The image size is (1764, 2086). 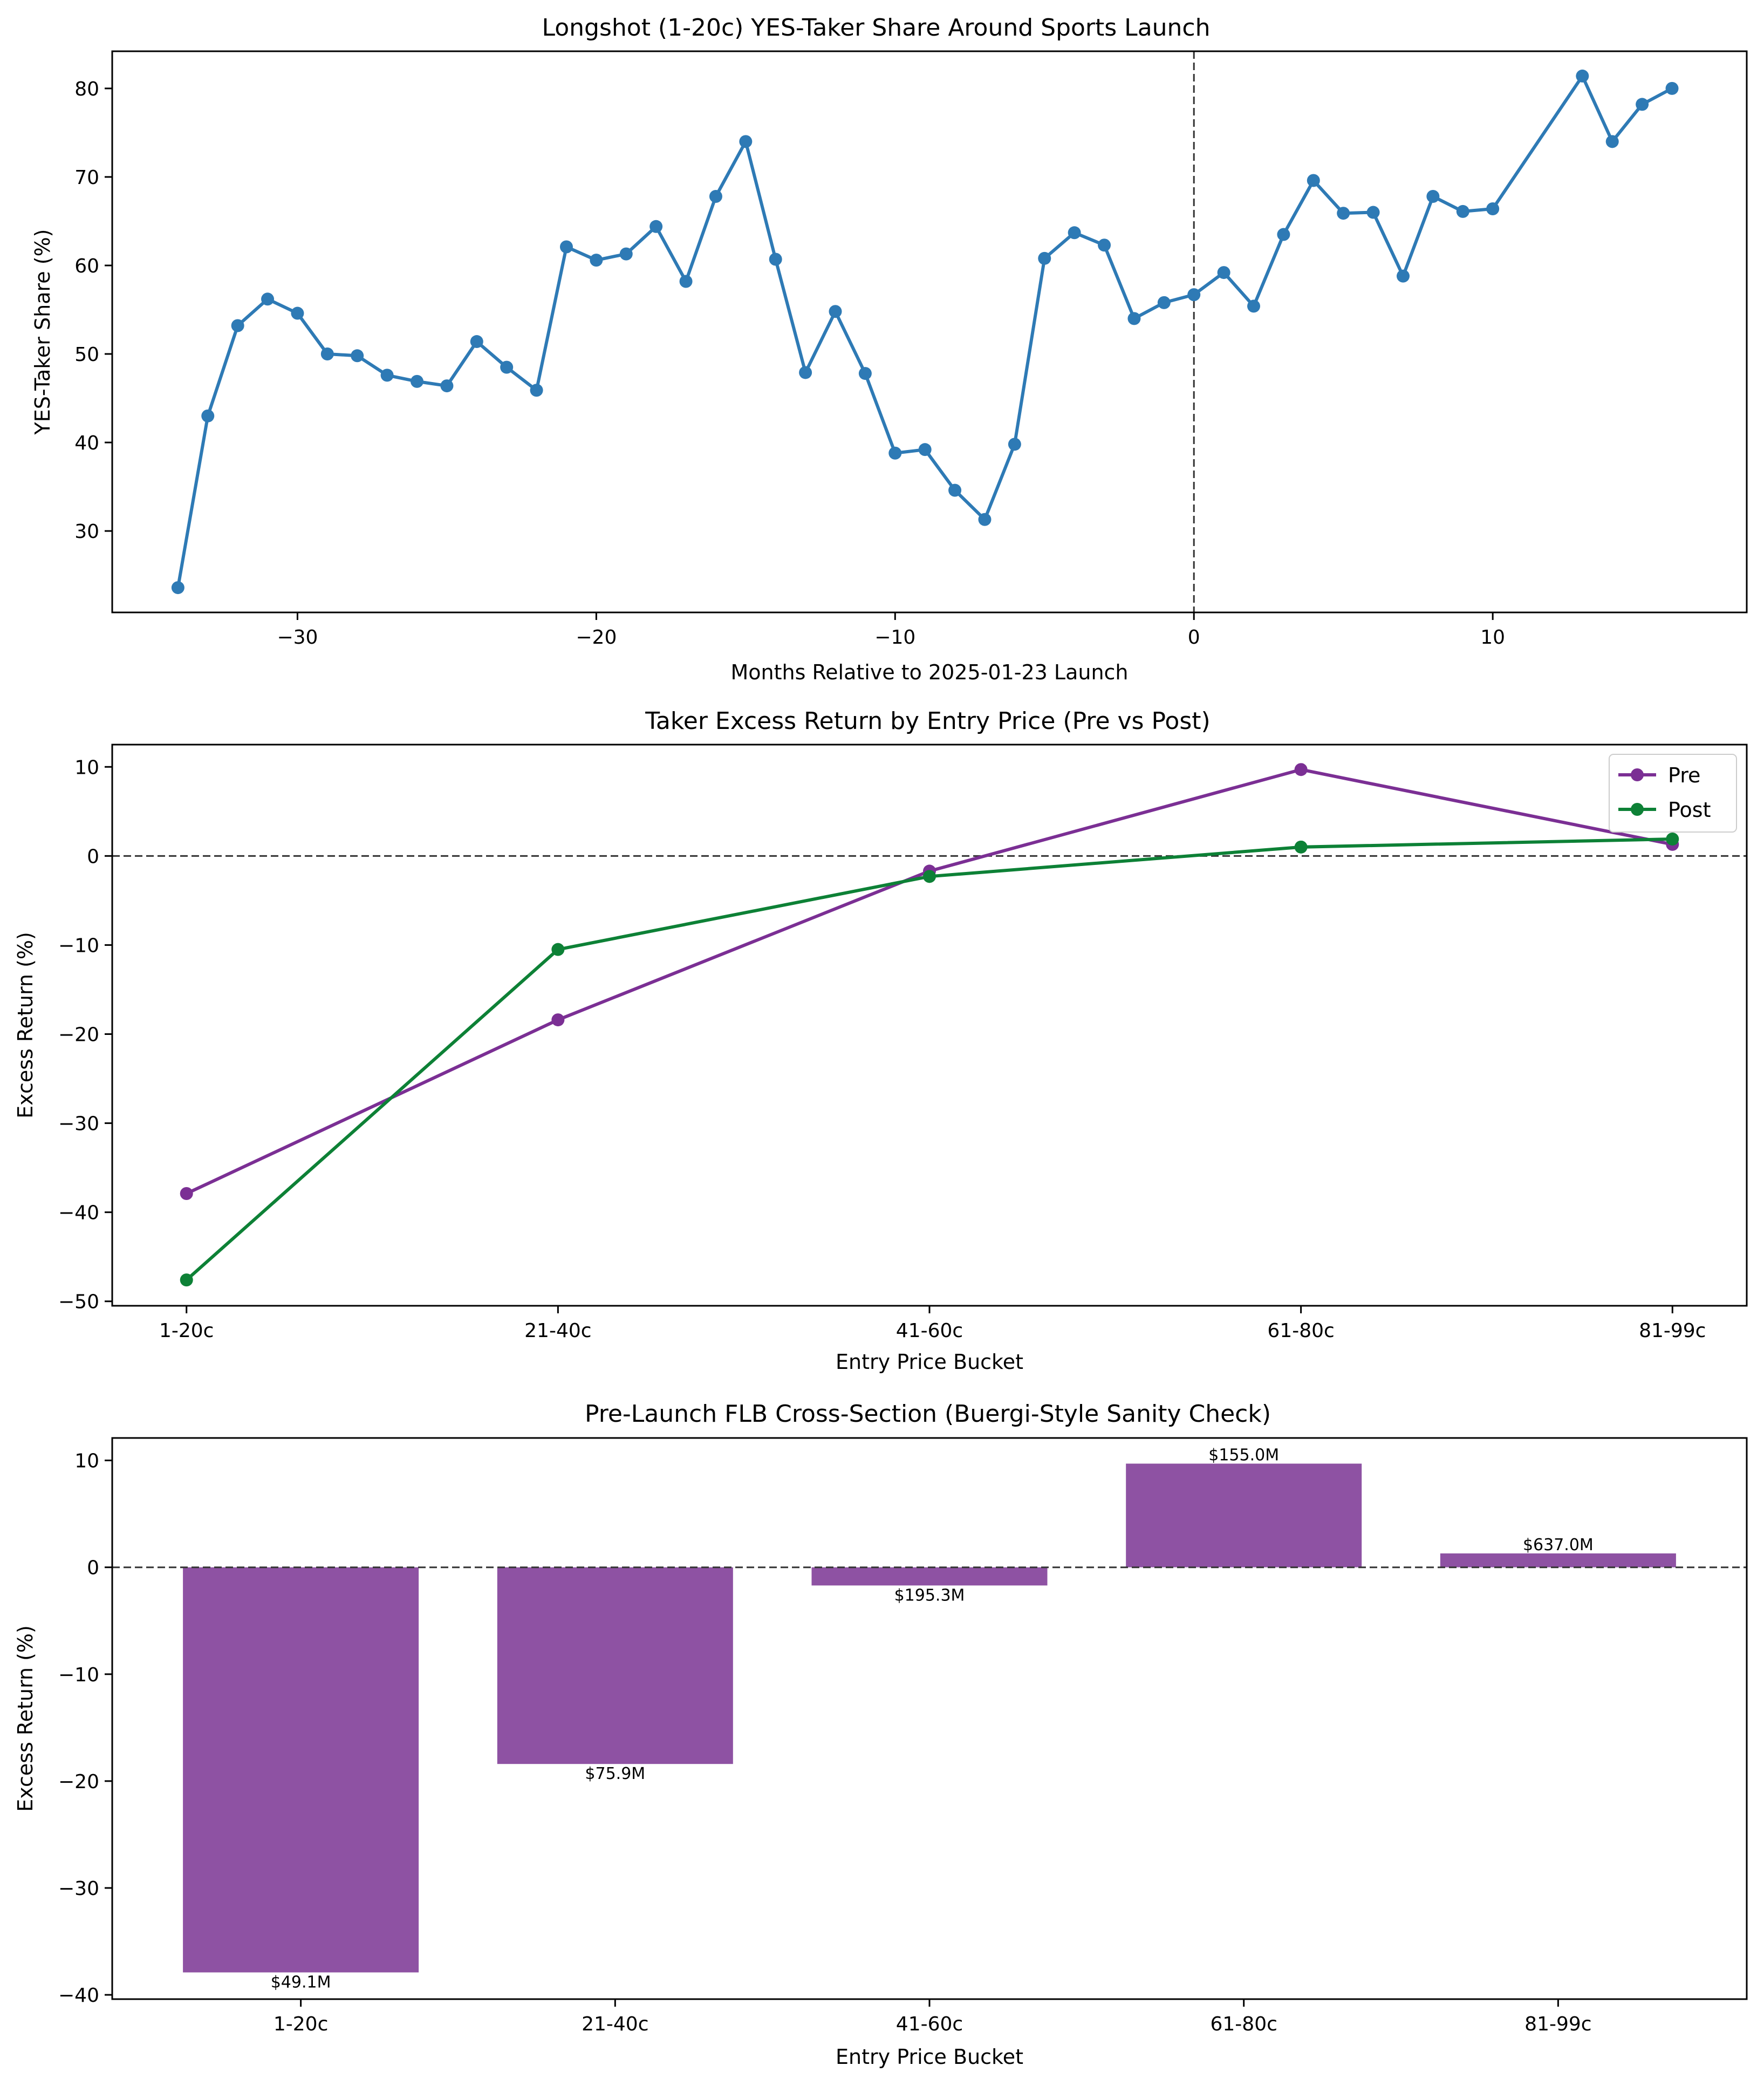 What do you see at coordinates (558, 1020) in the screenshot?
I see `data-point-pre` at bounding box center [558, 1020].